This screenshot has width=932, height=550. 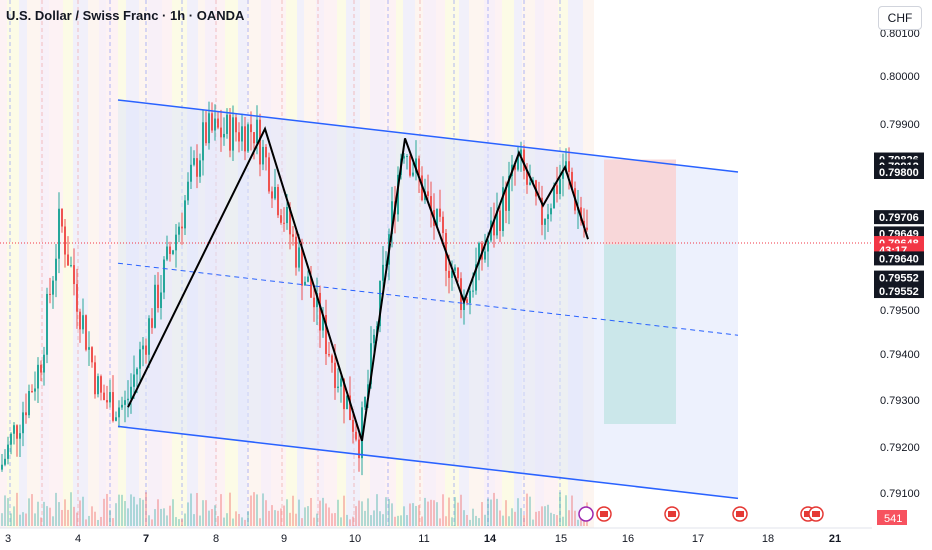 What do you see at coordinates (23, 264) in the screenshot?
I see `session-band` at bounding box center [23, 264].